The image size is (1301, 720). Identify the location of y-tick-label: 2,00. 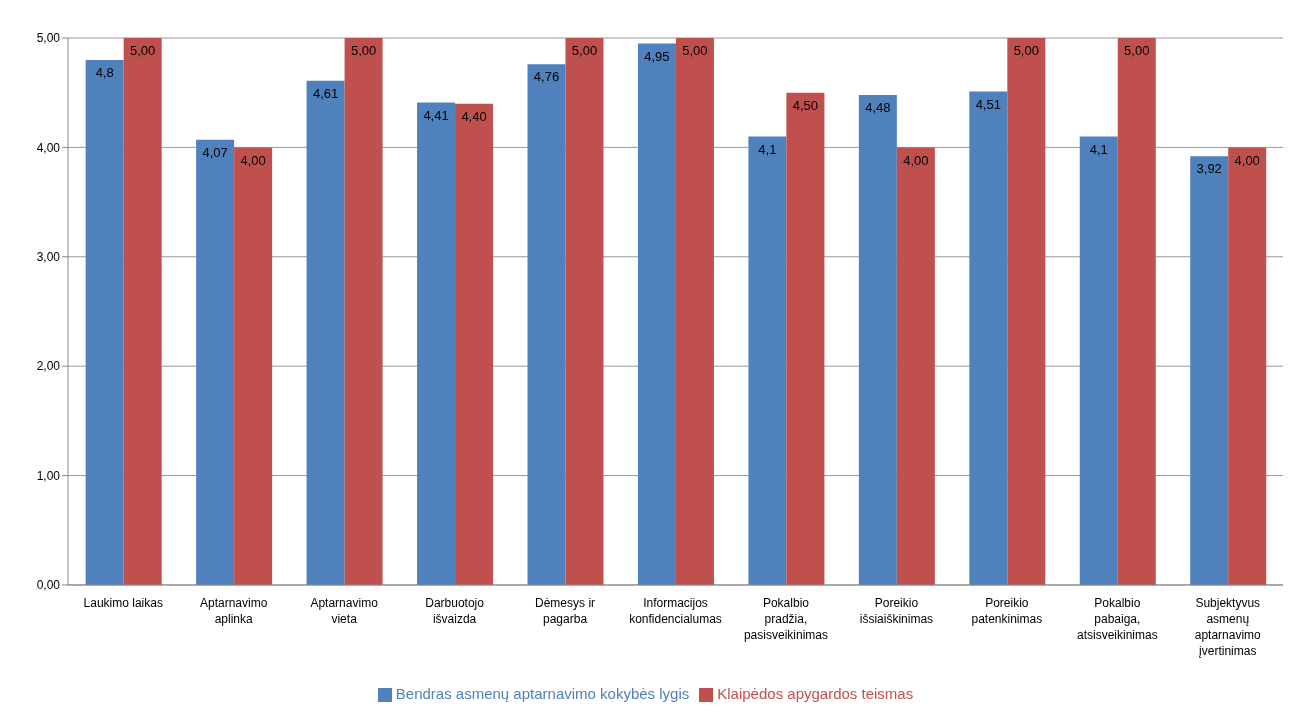
(48, 366).